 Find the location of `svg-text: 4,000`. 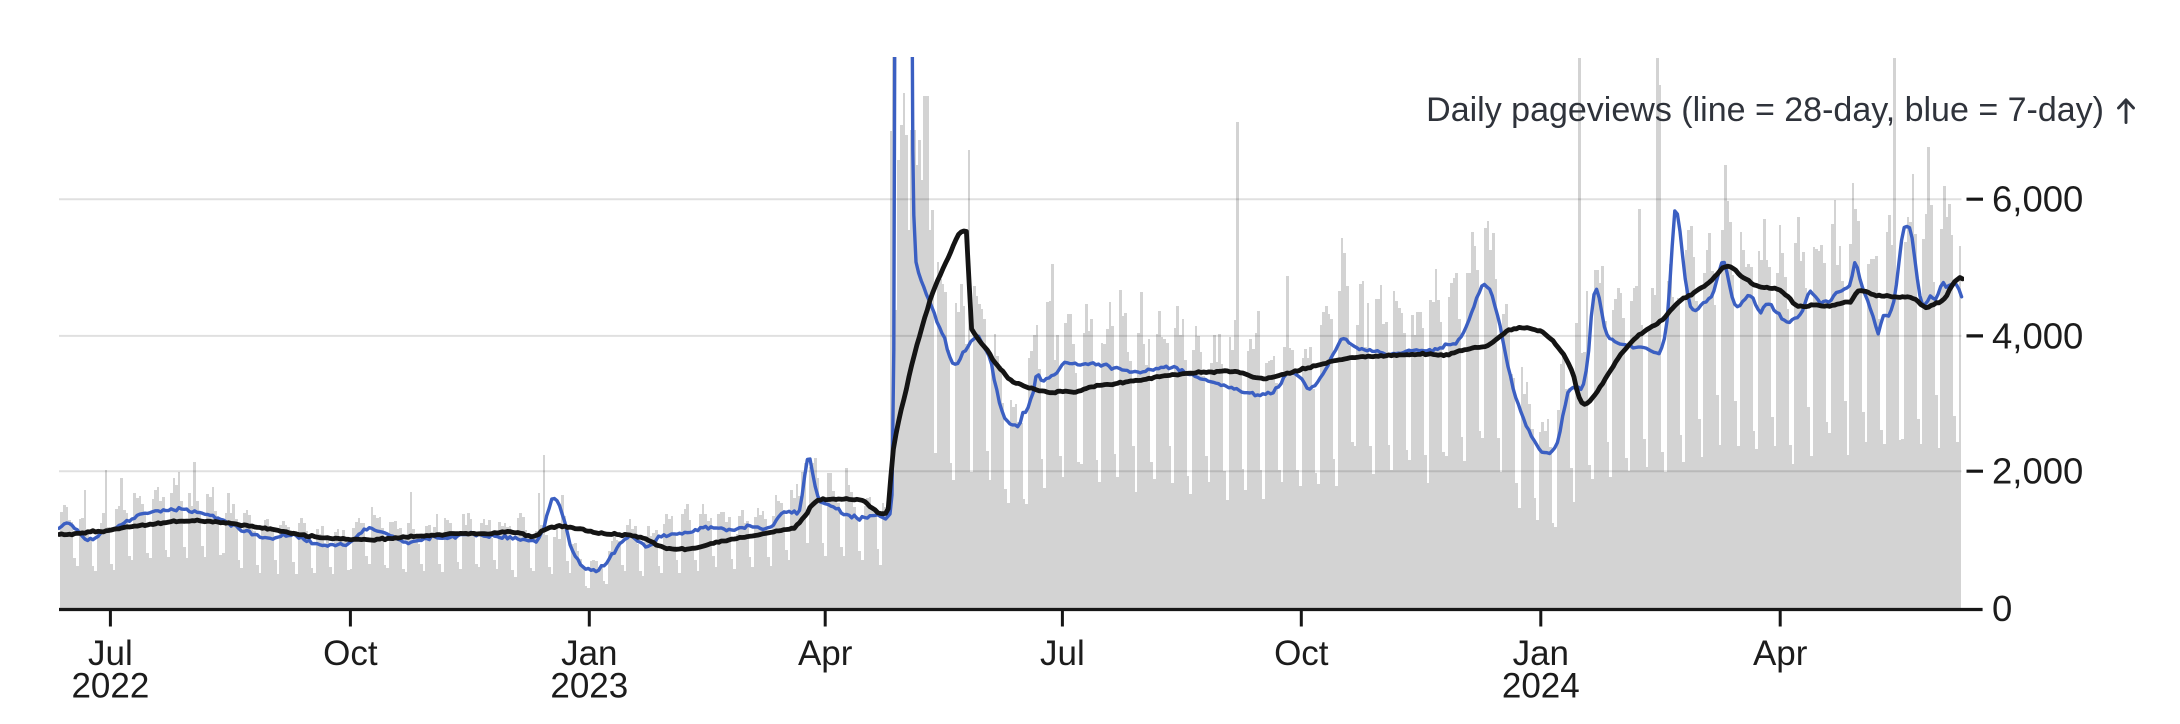

svg-text: 4,000 is located at coordinates (2037, 335).